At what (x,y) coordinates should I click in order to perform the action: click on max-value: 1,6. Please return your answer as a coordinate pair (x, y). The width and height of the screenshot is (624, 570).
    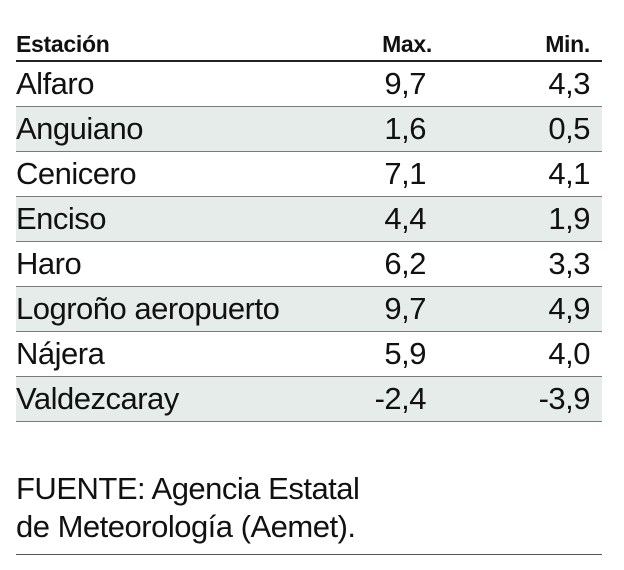
    Looking at the image, I should click on (405, 128).